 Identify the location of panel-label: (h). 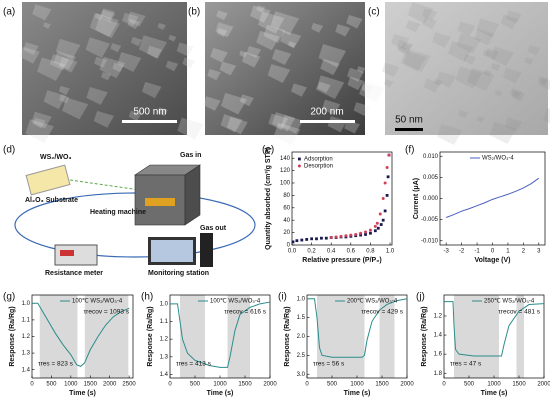
(147, 297).